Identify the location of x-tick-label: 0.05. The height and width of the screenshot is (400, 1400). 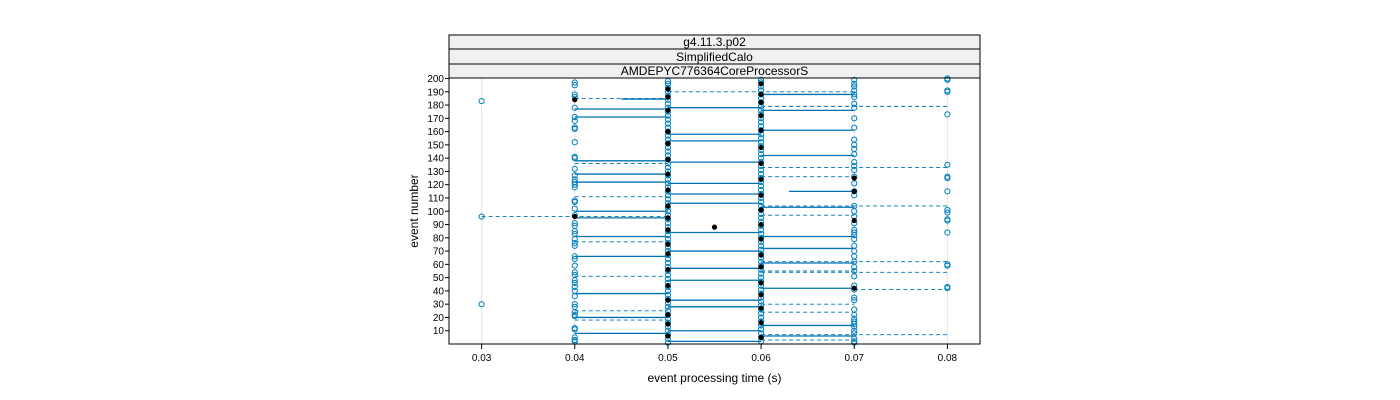
(668, 358).